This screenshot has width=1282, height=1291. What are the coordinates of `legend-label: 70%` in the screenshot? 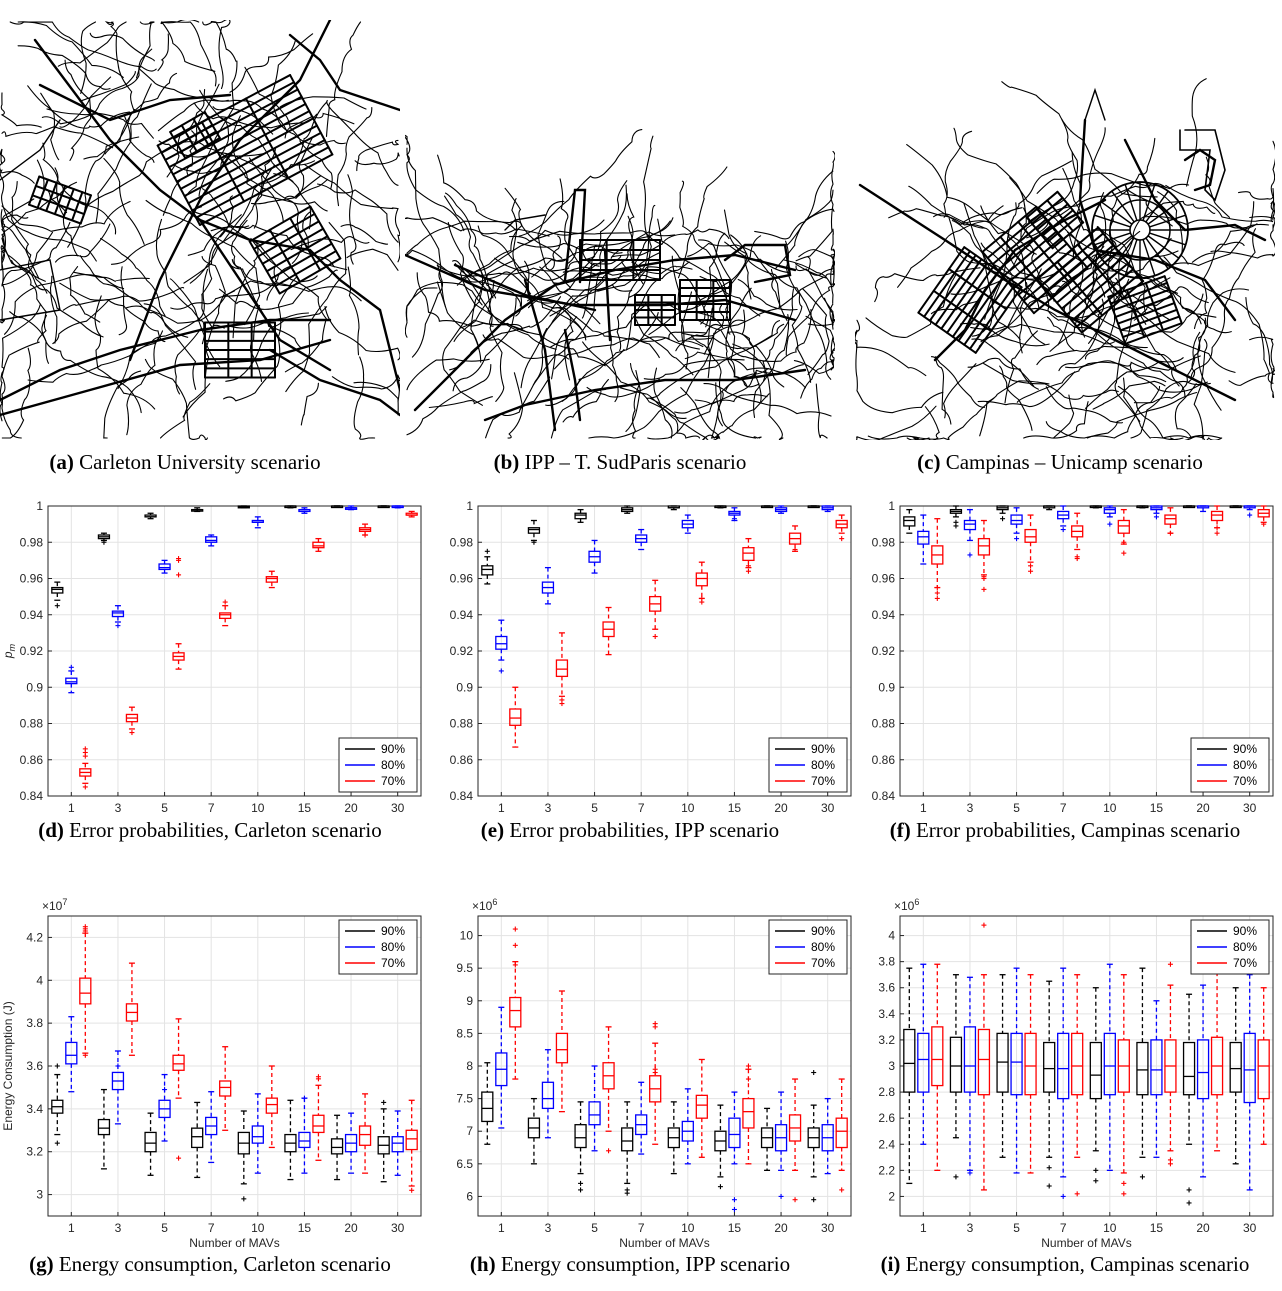 It's located at (823, 963).